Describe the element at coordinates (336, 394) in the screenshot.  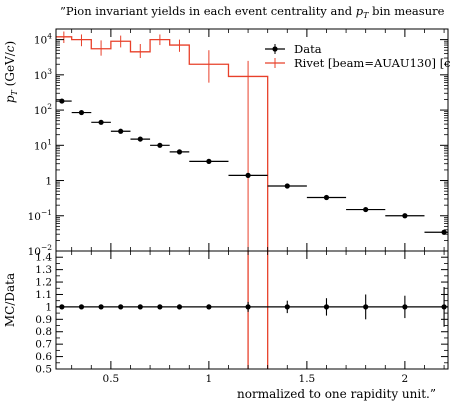
I see `x-axis-label: normalized to one rapidity unit.”` at that location.